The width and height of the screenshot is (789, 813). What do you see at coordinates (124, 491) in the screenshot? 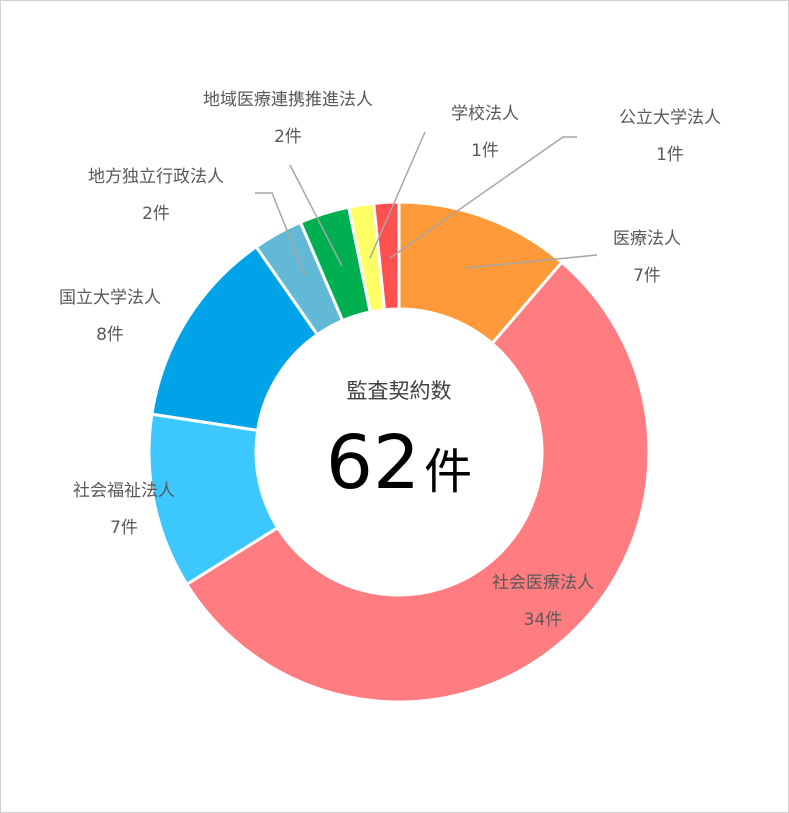
I see `slice-label-2: 社会福祉法人` at bounding box center [124, 491].